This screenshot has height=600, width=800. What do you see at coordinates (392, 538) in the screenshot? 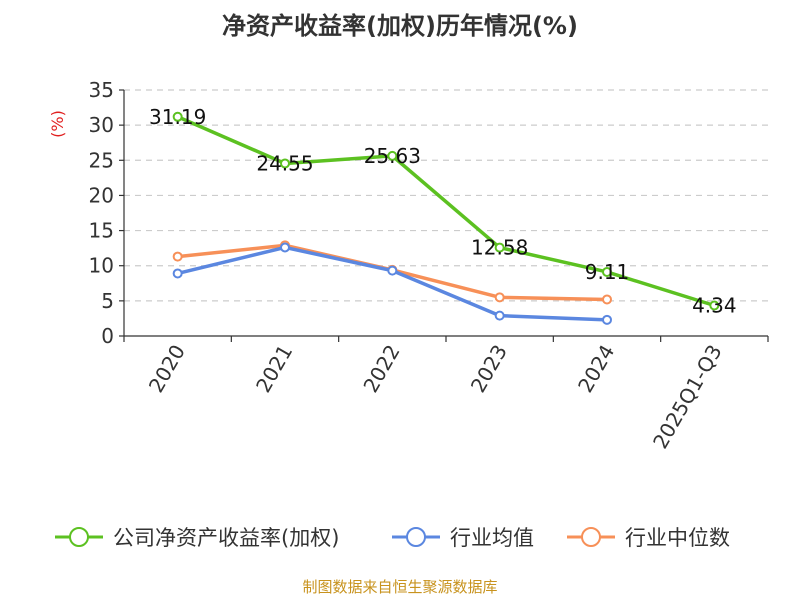
I see `legend: 公司净资产收益率(加权) 行业均值 行业中位数` at bounding box center [392, 538].